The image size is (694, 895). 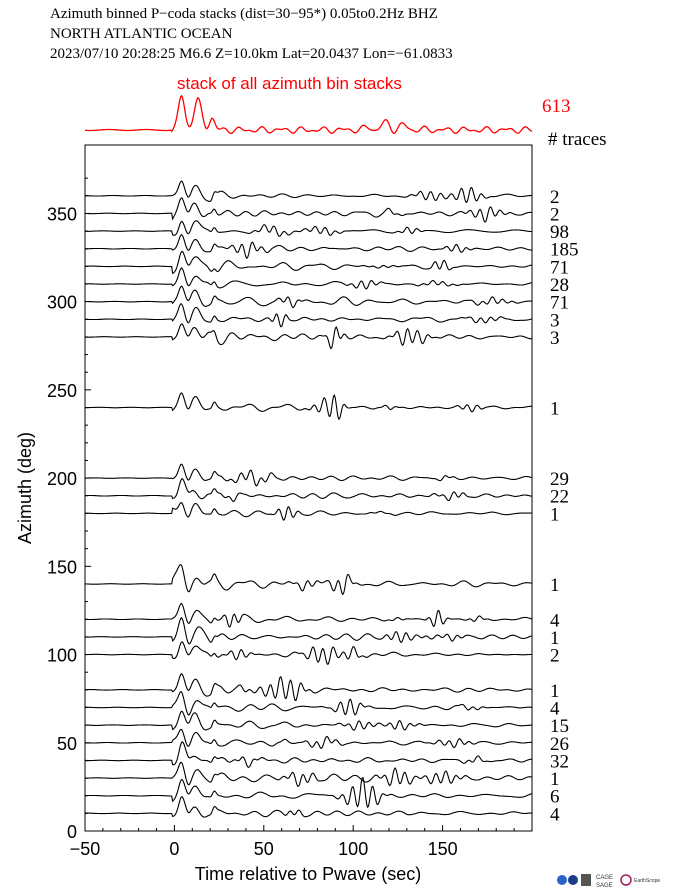 What do you see at coordinates (559, 479) in the screenshot?
I see `trace-count-label: 29` at bounding box center [559, 479].